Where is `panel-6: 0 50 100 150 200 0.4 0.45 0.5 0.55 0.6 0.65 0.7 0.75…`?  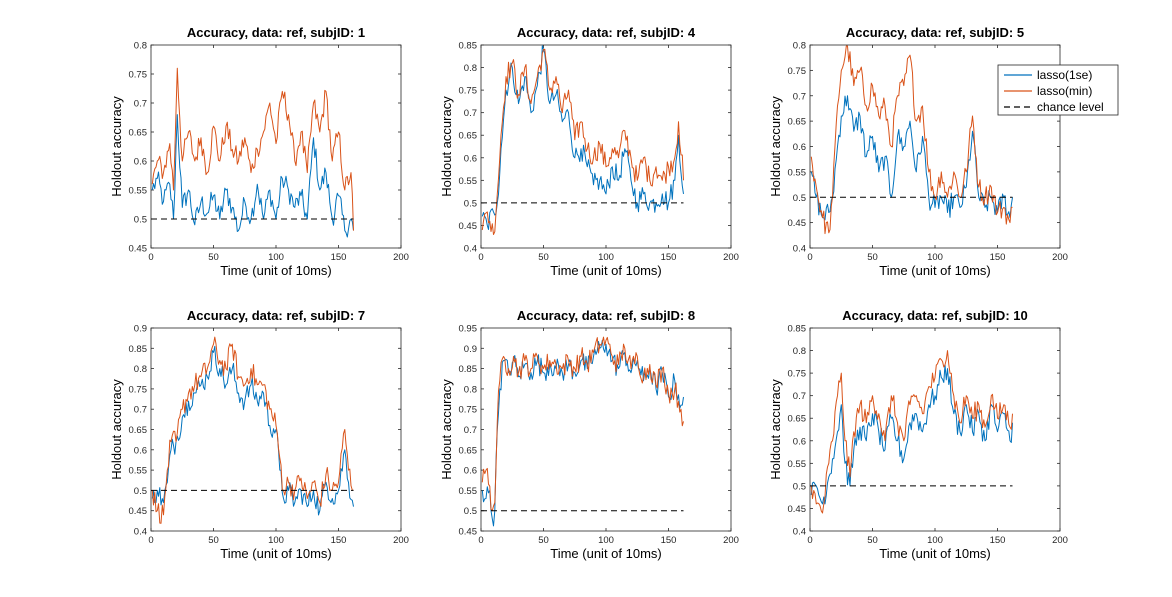 panel-6: 0 50 100 150 200 0.4 0.45 0.5 0.55 0.6 0.65 0.7 0.75… is located at coordinates (918, 434).